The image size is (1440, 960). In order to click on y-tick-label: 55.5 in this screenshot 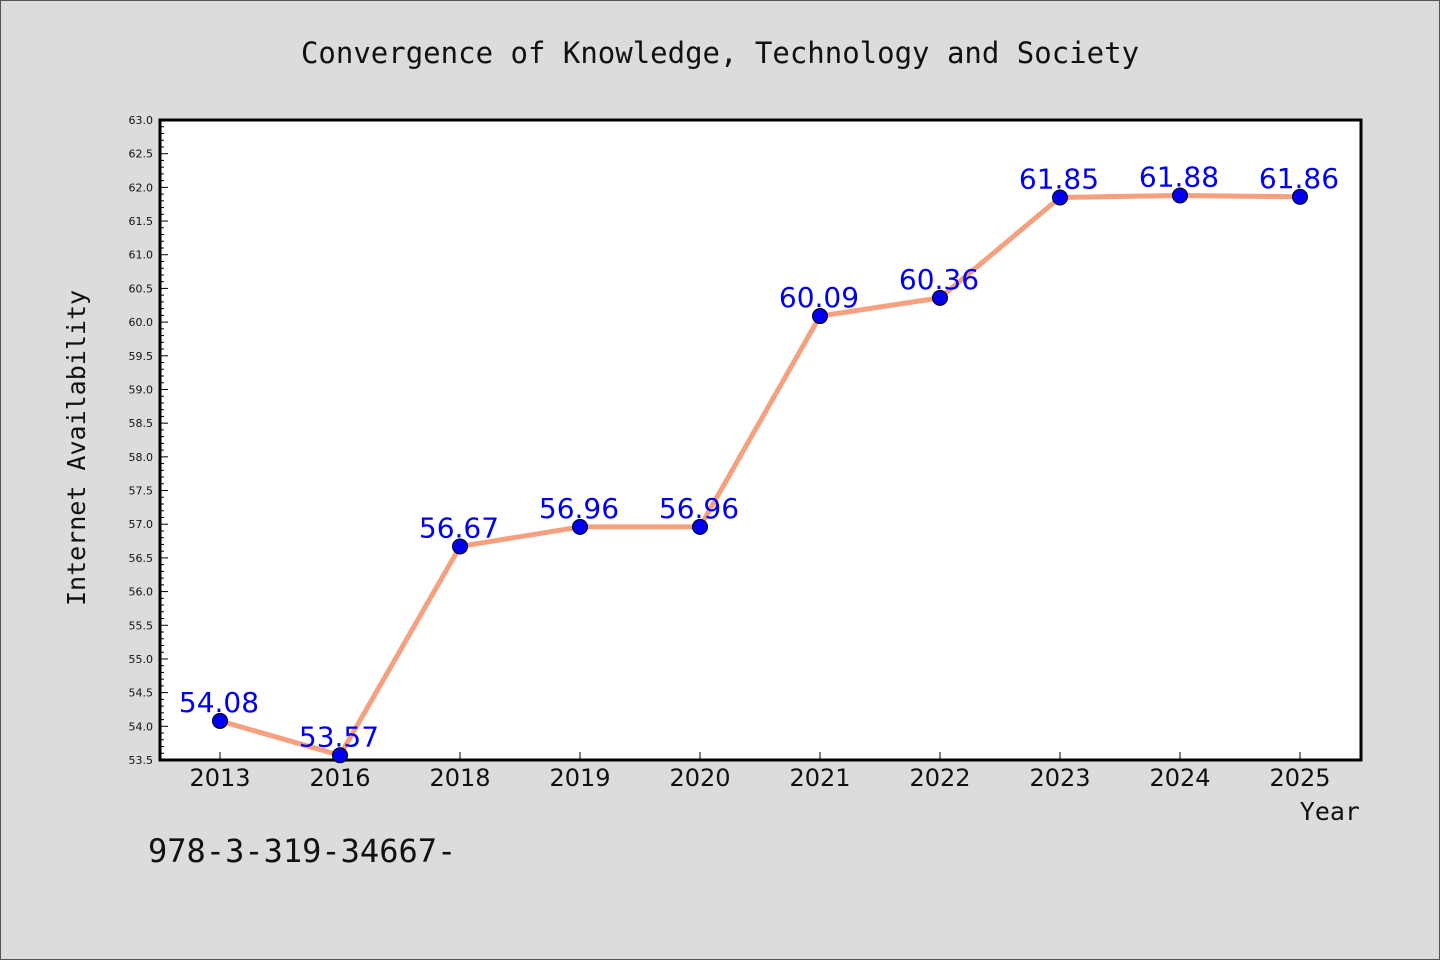, I will do `click(141, 625)`.